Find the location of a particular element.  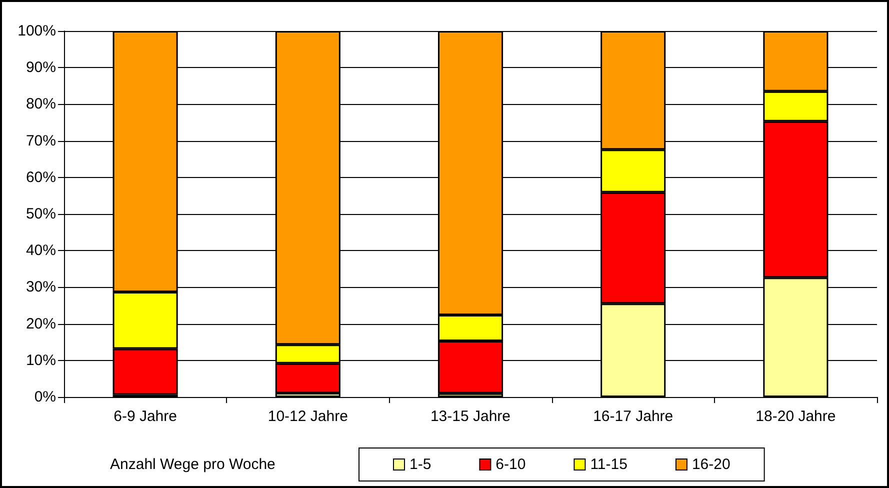

y-tick-label: 20% is located at coordinates (41, 323).